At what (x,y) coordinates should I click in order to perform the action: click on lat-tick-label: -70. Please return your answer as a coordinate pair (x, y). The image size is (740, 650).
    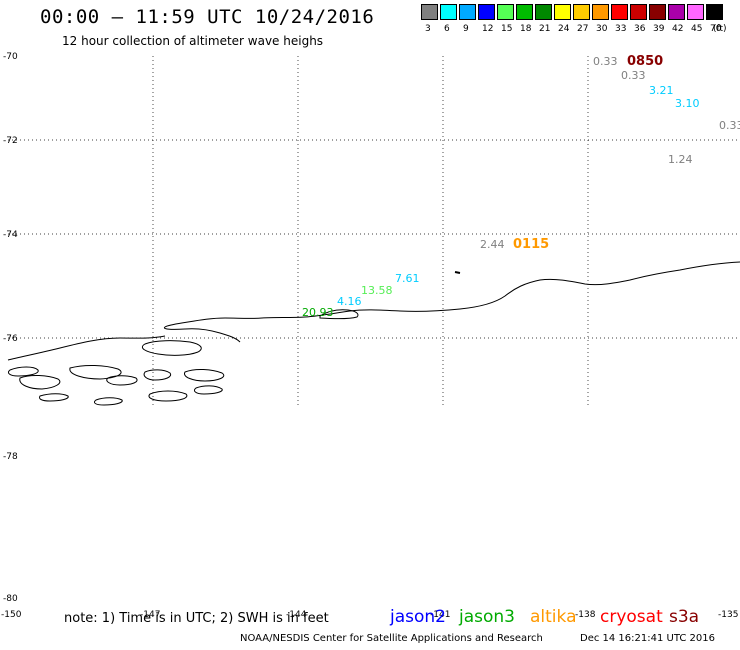
    Looking at the image, I should click on (10, 57).